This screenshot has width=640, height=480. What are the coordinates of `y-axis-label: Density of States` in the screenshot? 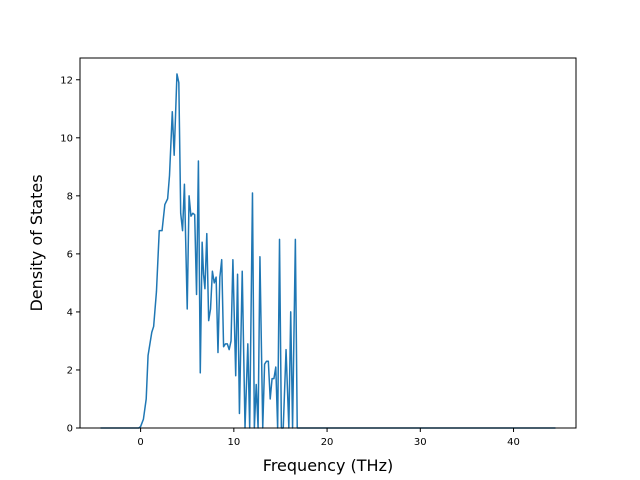 It's located at (36, 242).